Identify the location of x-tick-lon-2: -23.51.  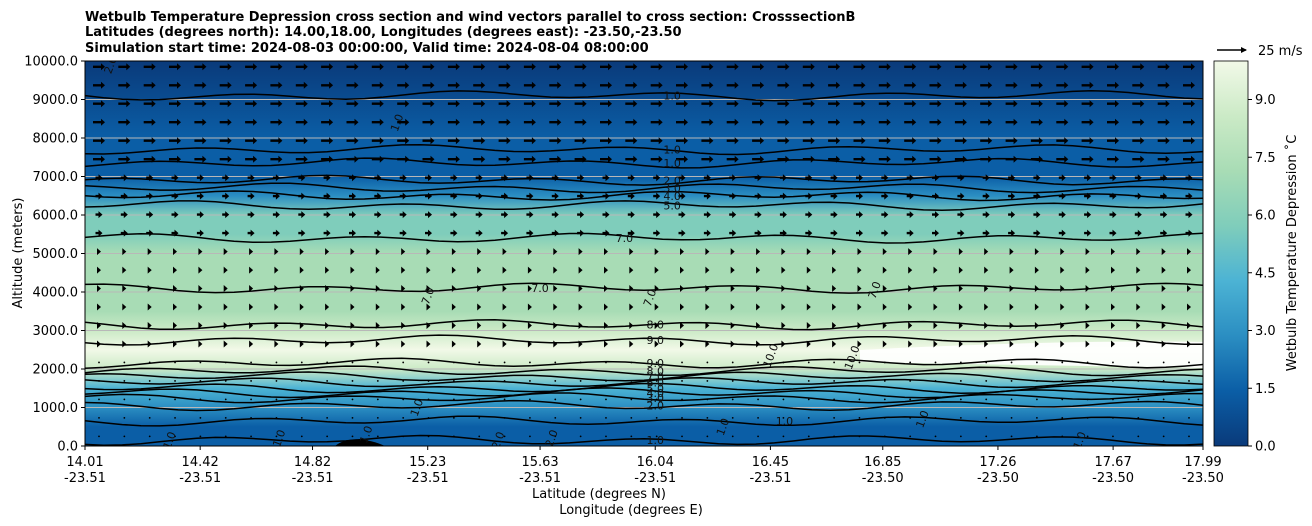
(313, 478).